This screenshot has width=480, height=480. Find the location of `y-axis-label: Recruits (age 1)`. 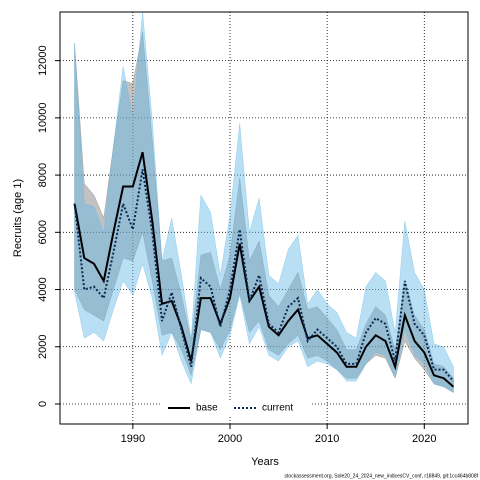

y-axis-label: Recruits (age 1) is located at coordinates (18, 218).